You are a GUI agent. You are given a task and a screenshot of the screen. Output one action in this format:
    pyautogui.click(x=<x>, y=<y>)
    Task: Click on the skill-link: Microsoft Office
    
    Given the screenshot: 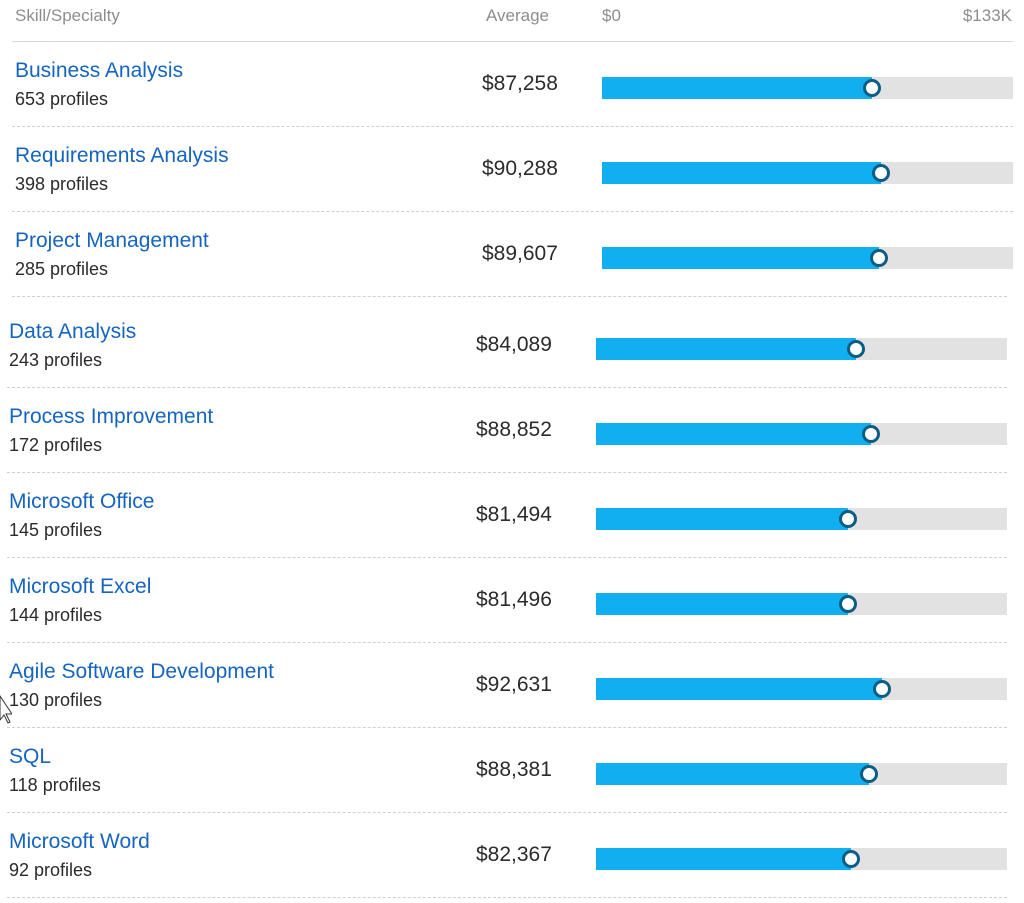 What is the action you would take?
    pyautogui.click(x=82, y=501)
    